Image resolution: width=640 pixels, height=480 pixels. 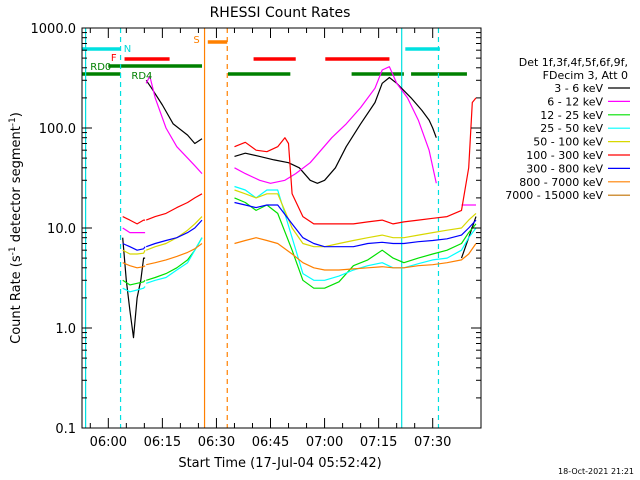 What do you see at coordinates (162, 442) in the screenshot?
I see `x-tick-label: 06:15` at bounding box center [162, 442].